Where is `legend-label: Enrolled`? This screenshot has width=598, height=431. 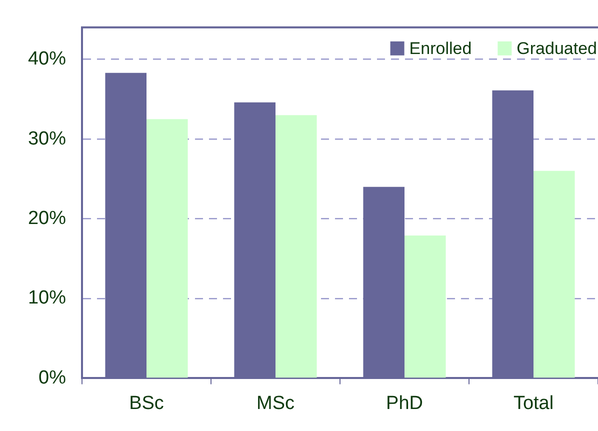
legend-label: Enrolled is located at coordinates (440, 48).